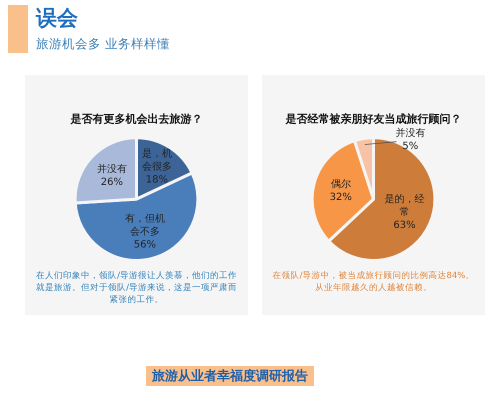  I want to click on slice-label: 偶尔, so click(340, 184).